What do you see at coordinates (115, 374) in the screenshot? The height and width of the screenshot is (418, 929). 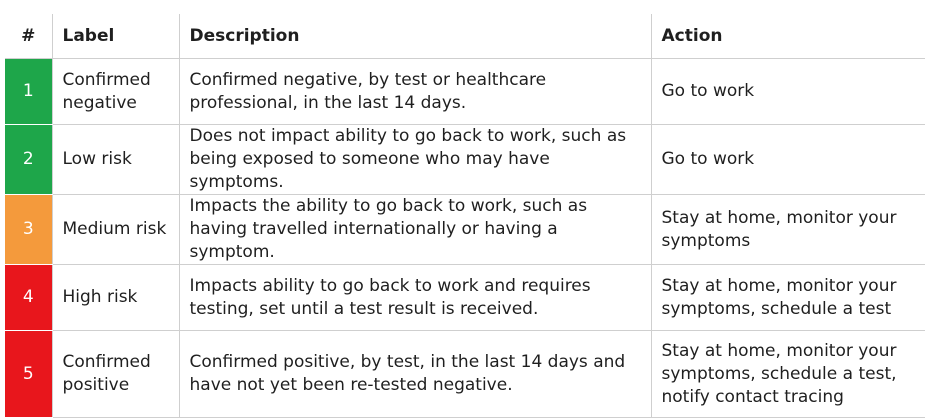 I see `risk-label: Confirmed positive` at bounding box center [115, 374].